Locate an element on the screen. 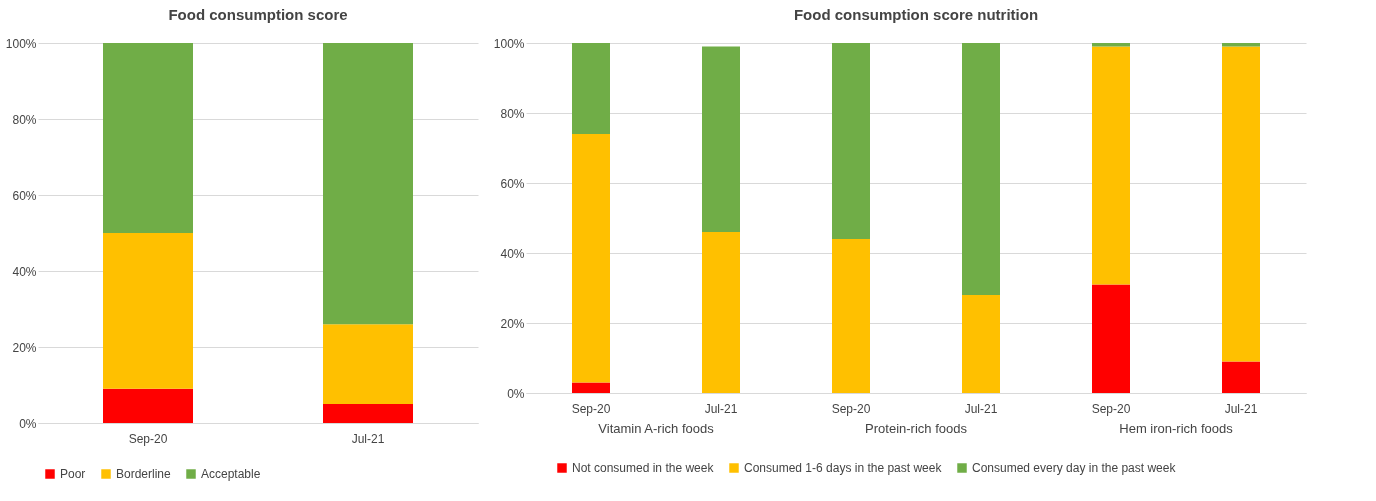 The image size is (1376, 501). text: Vitamin A-rich foods is located at coordinates (656, 428).